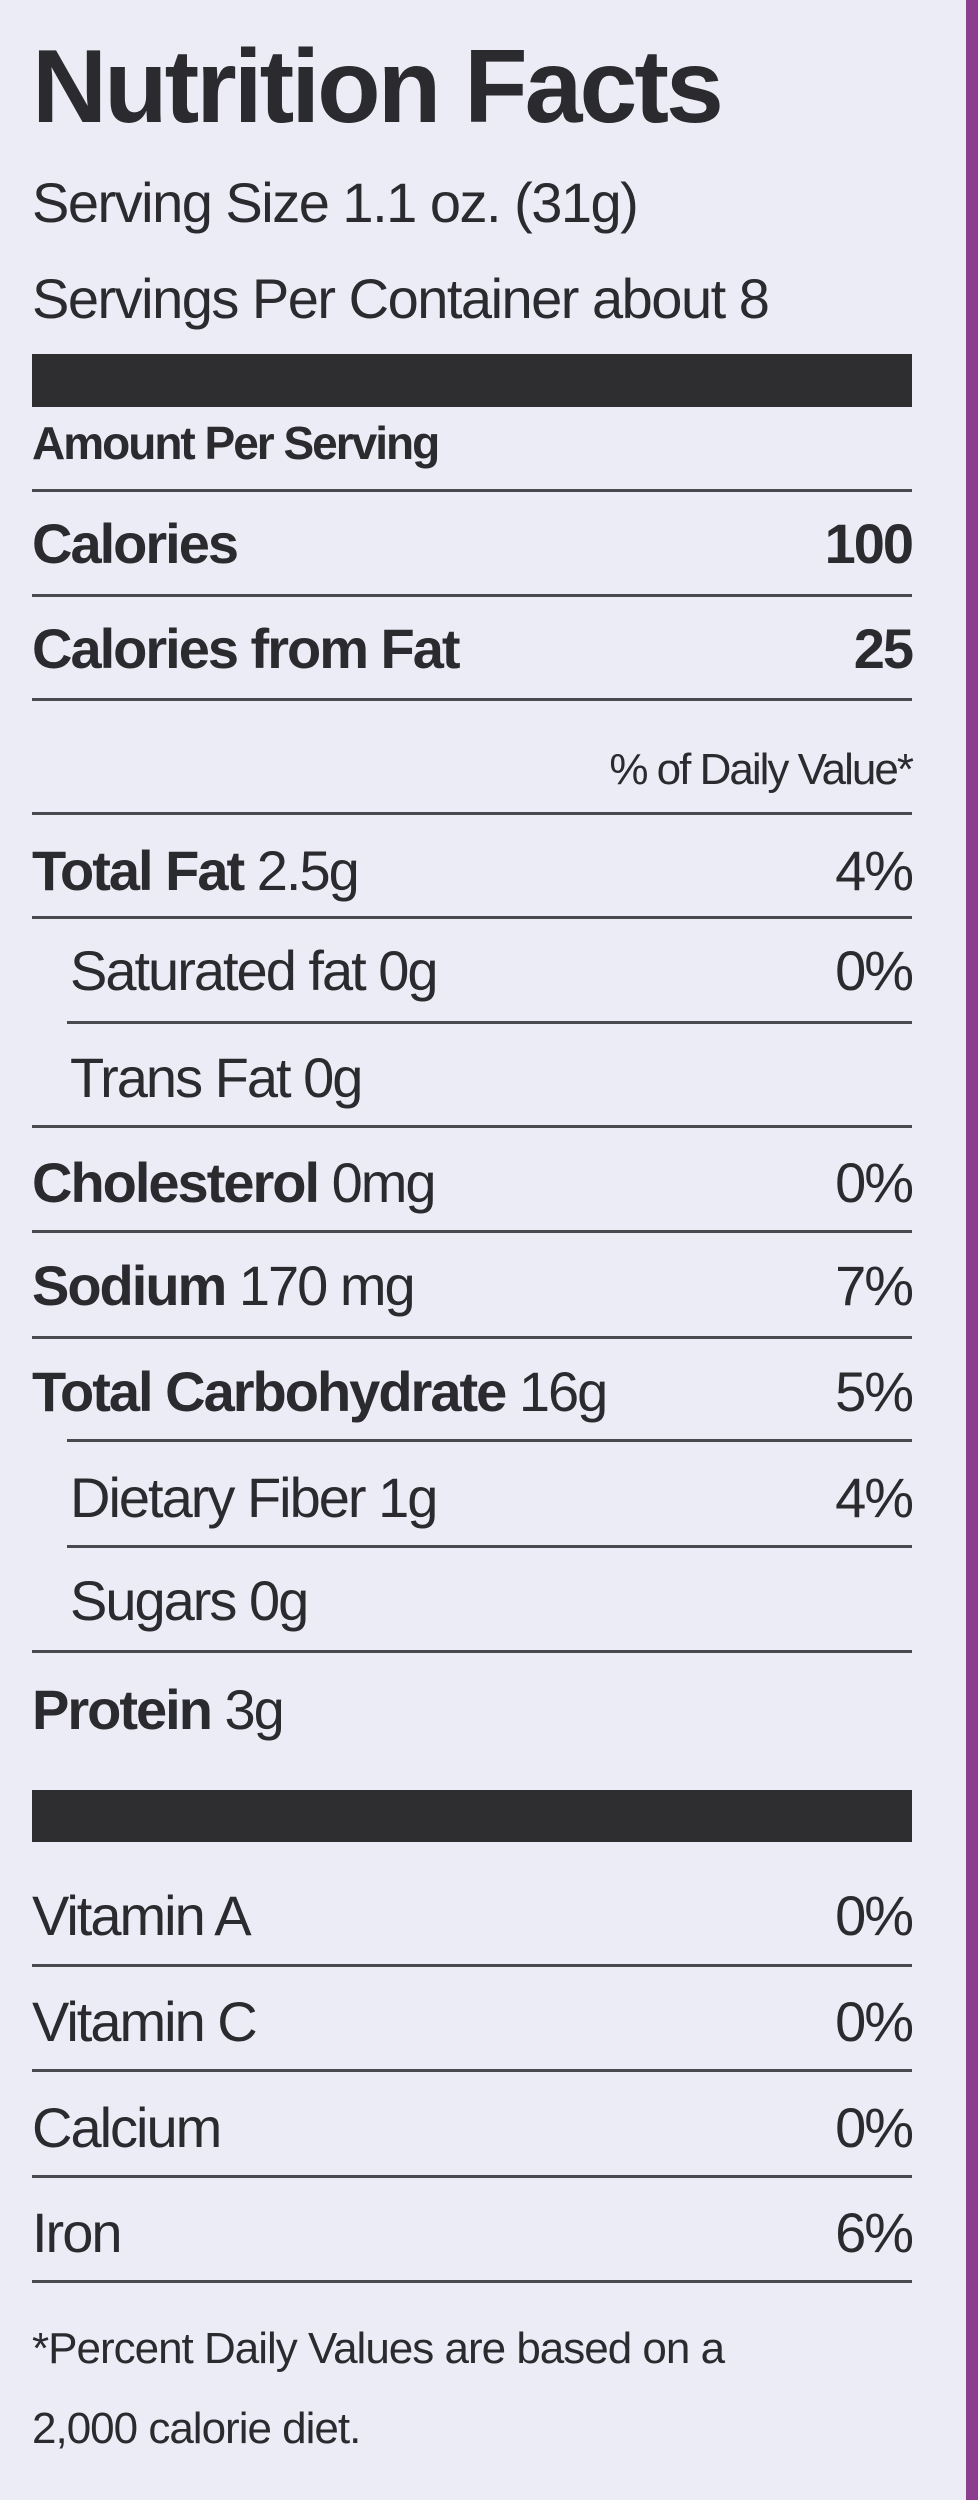 The height and width of the screenshot is (2500, 978). What do you see at coordinates (473, 544) in the screenshot?
I see `calories-row: Calories 100` at bounding box center [473, 544].